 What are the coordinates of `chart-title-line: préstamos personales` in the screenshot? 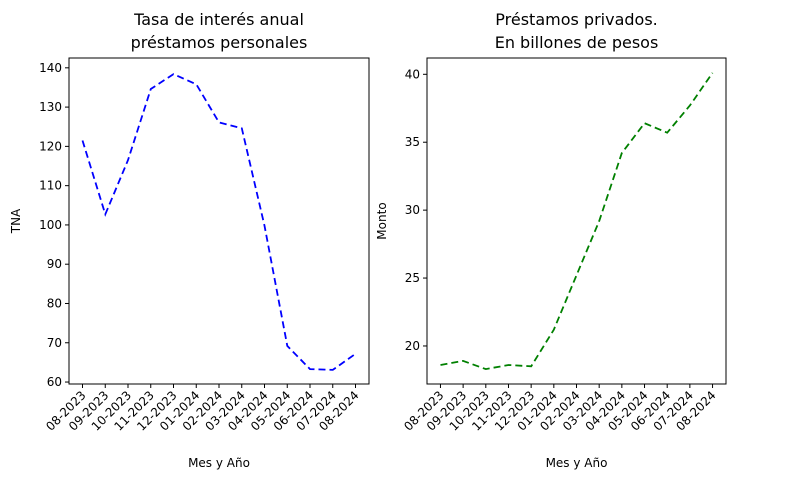 It's located at (219, 42).